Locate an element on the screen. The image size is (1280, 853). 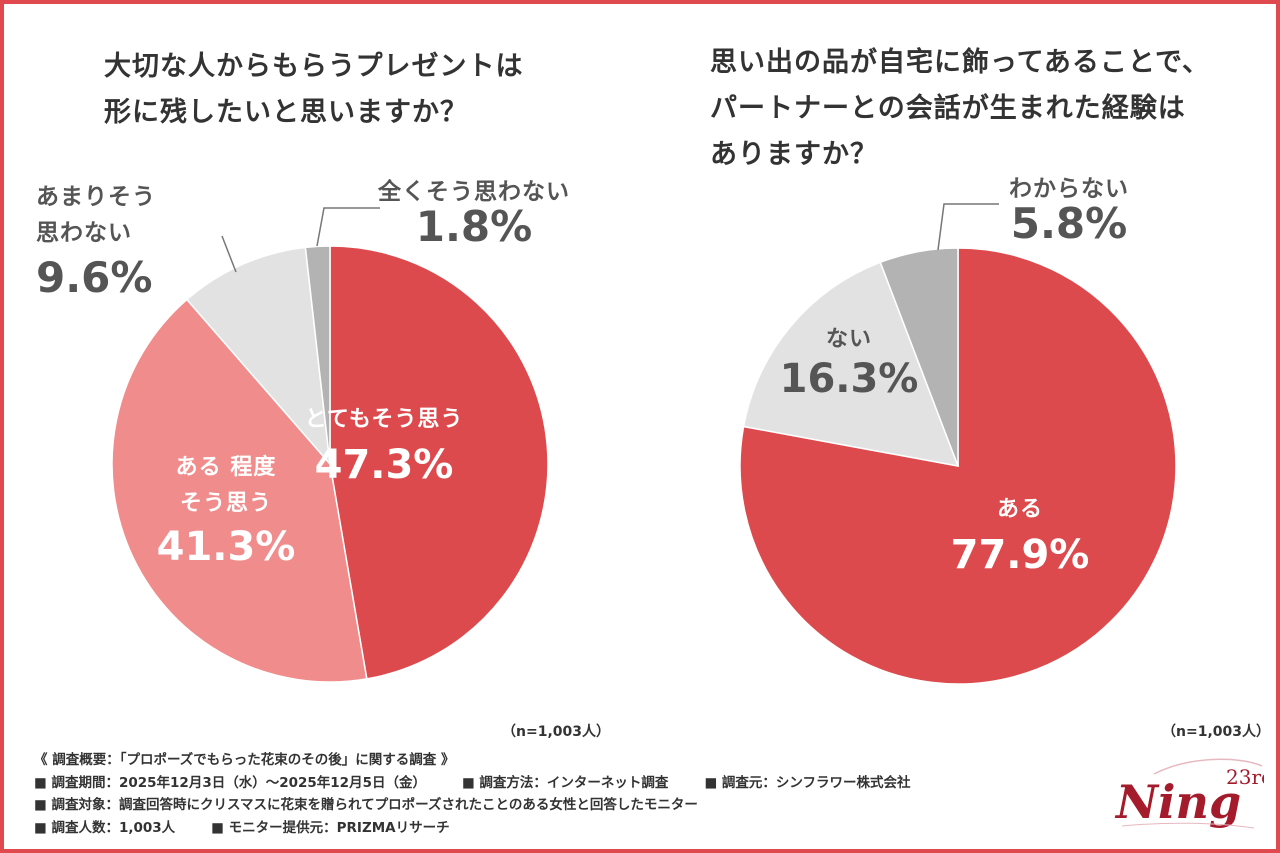
chart-1-slice-3-label-line-2: 思わない is located at coordinates (84, 233).